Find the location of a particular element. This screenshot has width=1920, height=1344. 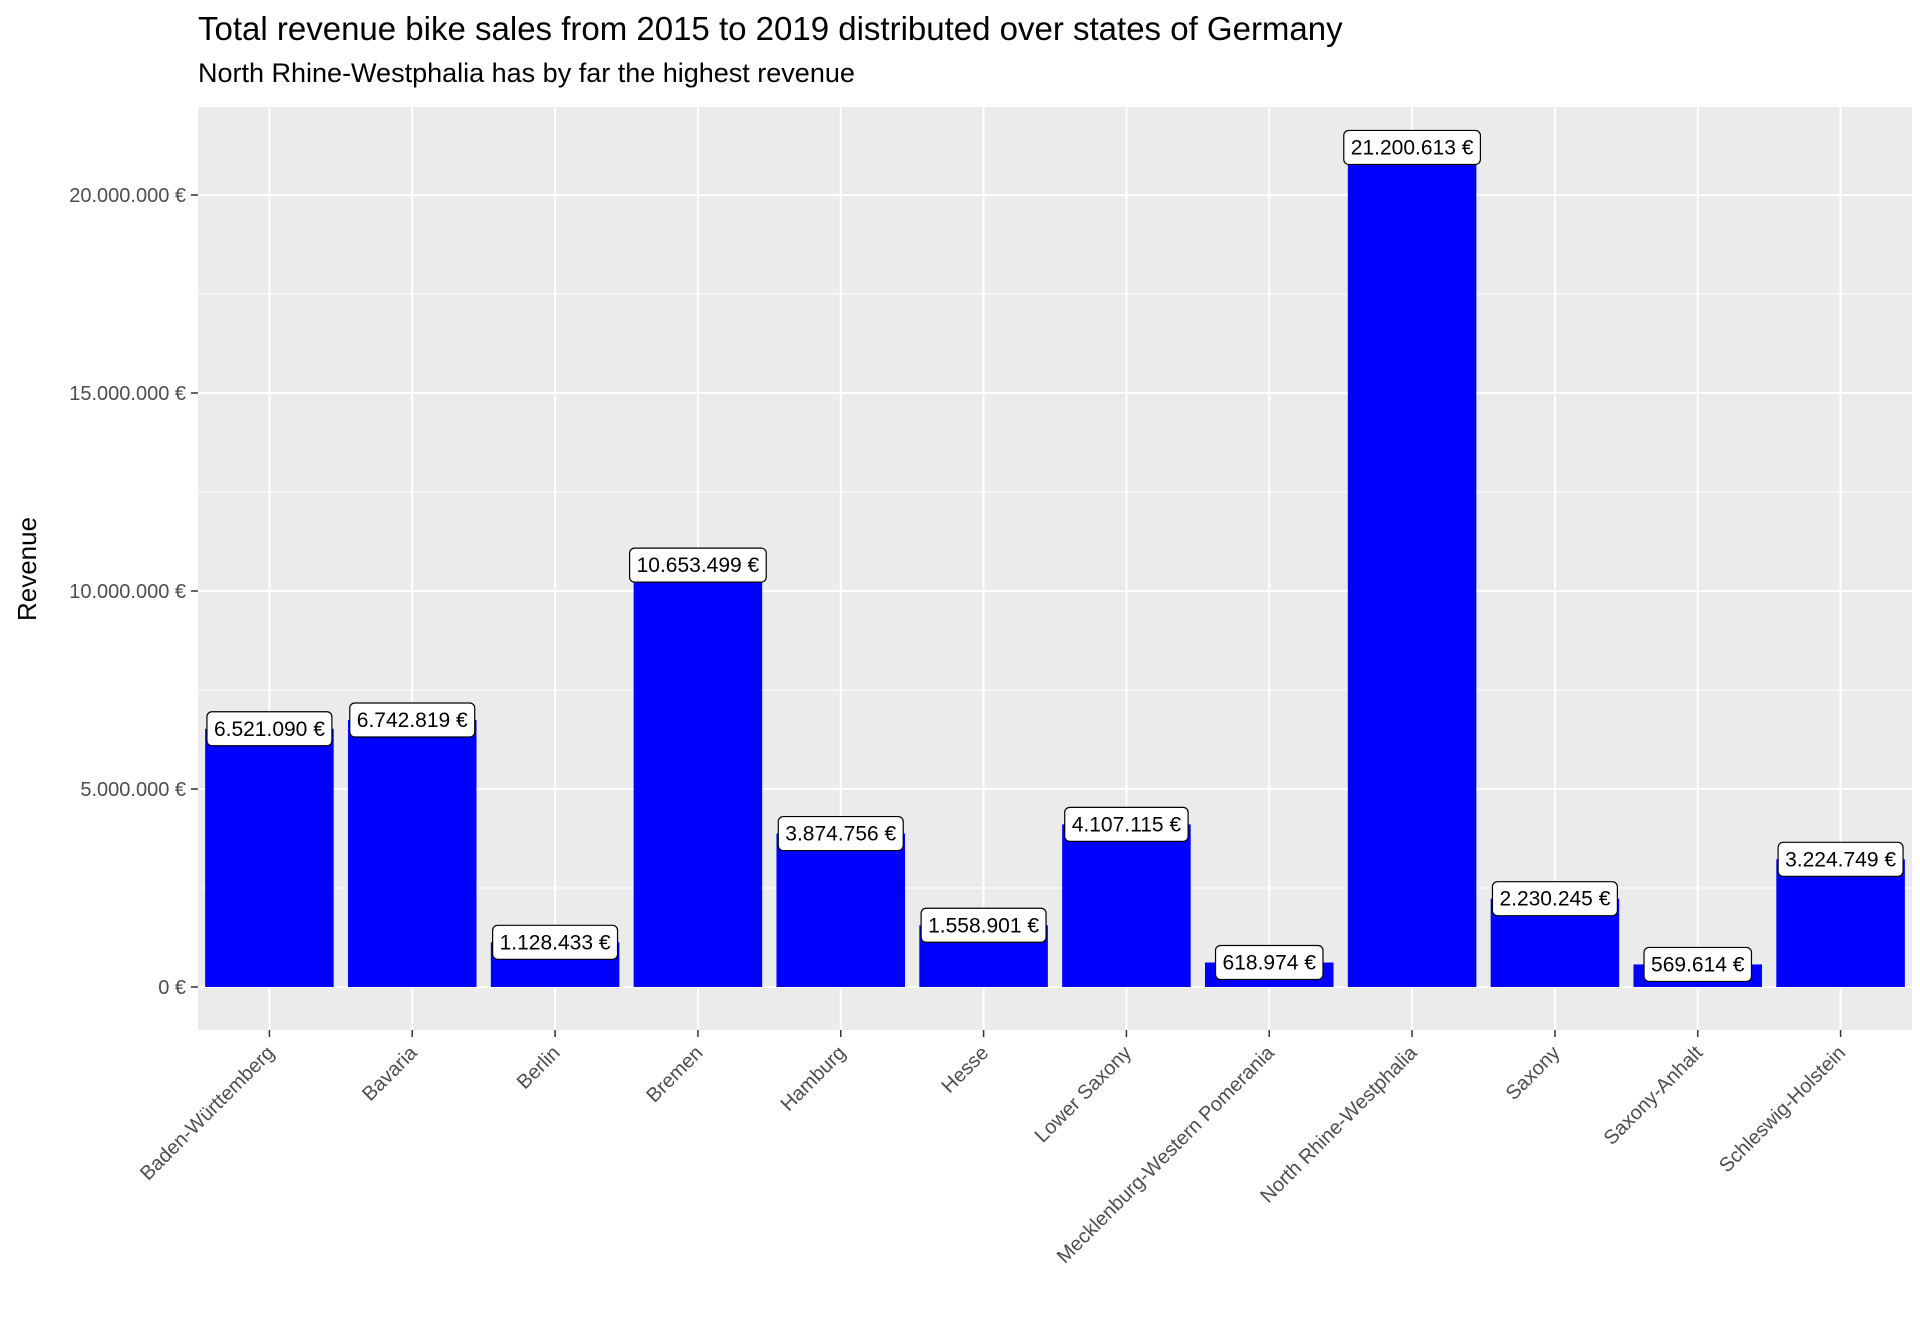

data-label: 21.200.613 € is located at coordinates (1412, 147).